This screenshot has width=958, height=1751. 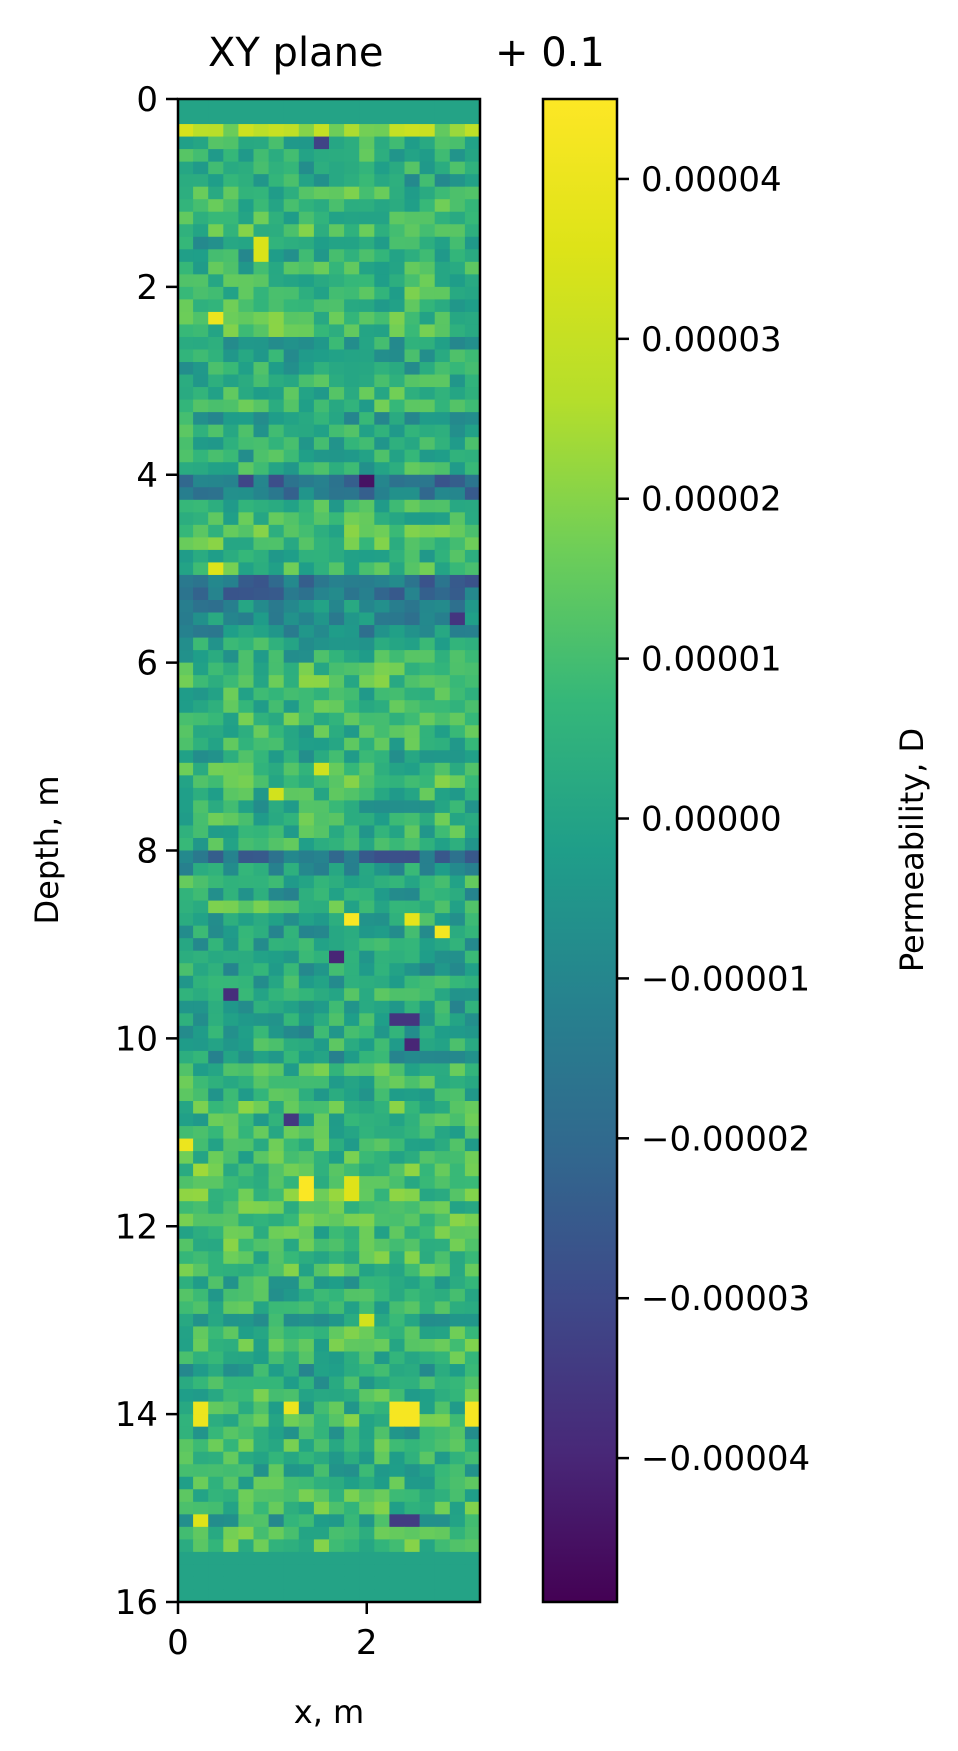 I want to click on y-tick-label: 16, so click(x=136, y=1603).